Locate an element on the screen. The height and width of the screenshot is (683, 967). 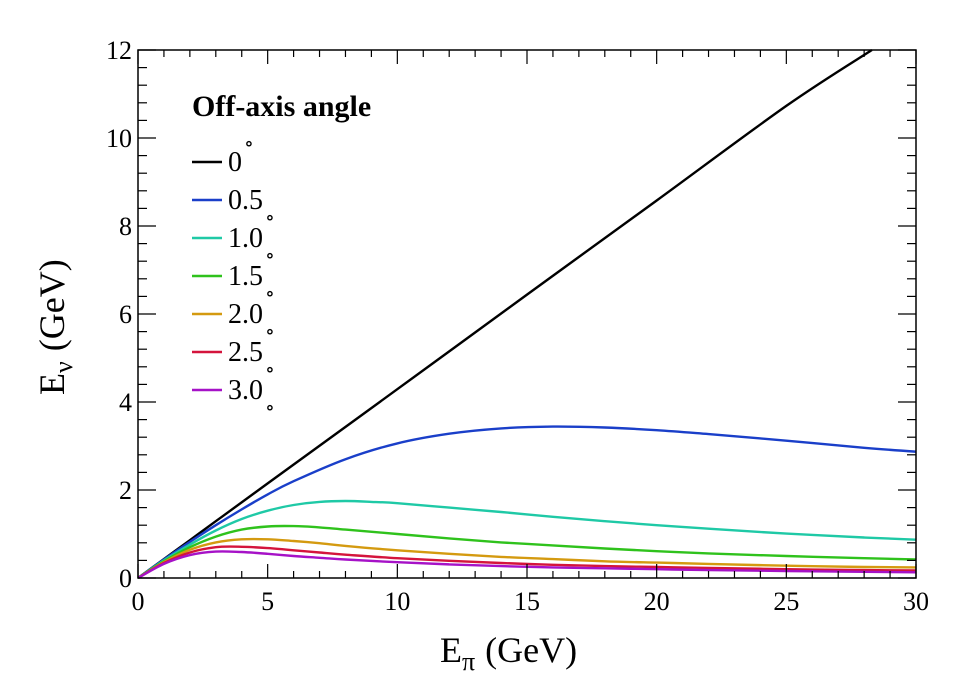
x-tick-label: 5 is located at coordinates (267, 601).